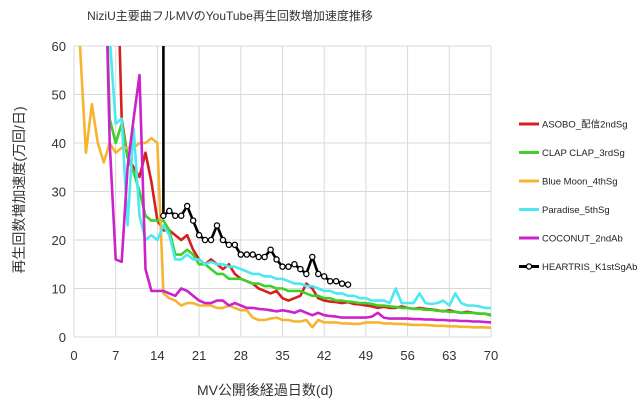 This screenshot has height=409, width=640. What do you see at coordinates (59, 192) in the screenshot?
I see `y-tick-label: 30` at bounding box center [59, 192].